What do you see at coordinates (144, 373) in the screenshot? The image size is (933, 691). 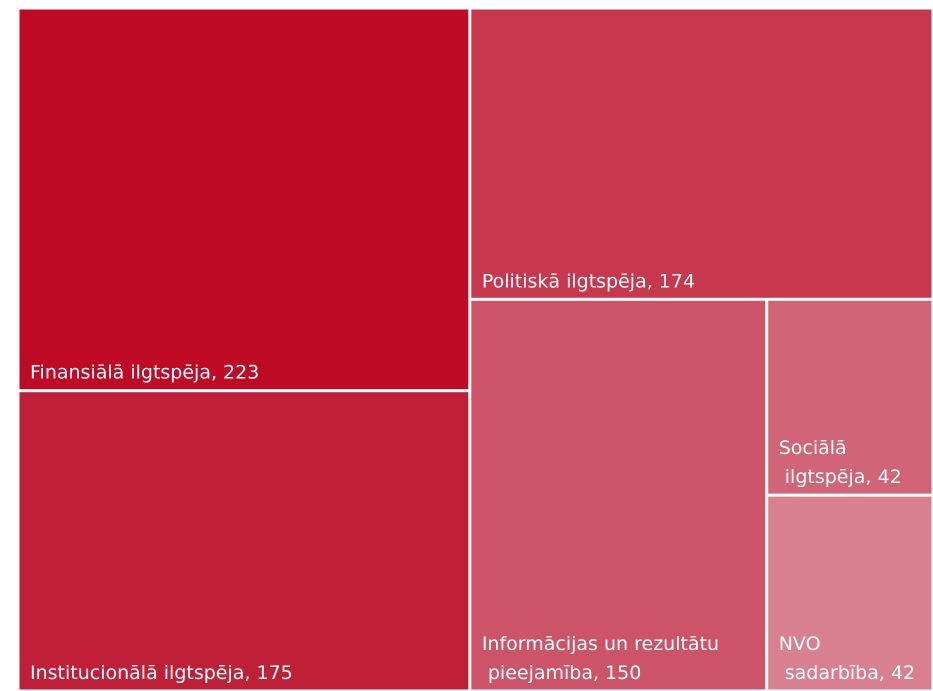 I see `cell-label: Finansiālā ilgtspēja, 223` at bounding box center [144, 373].